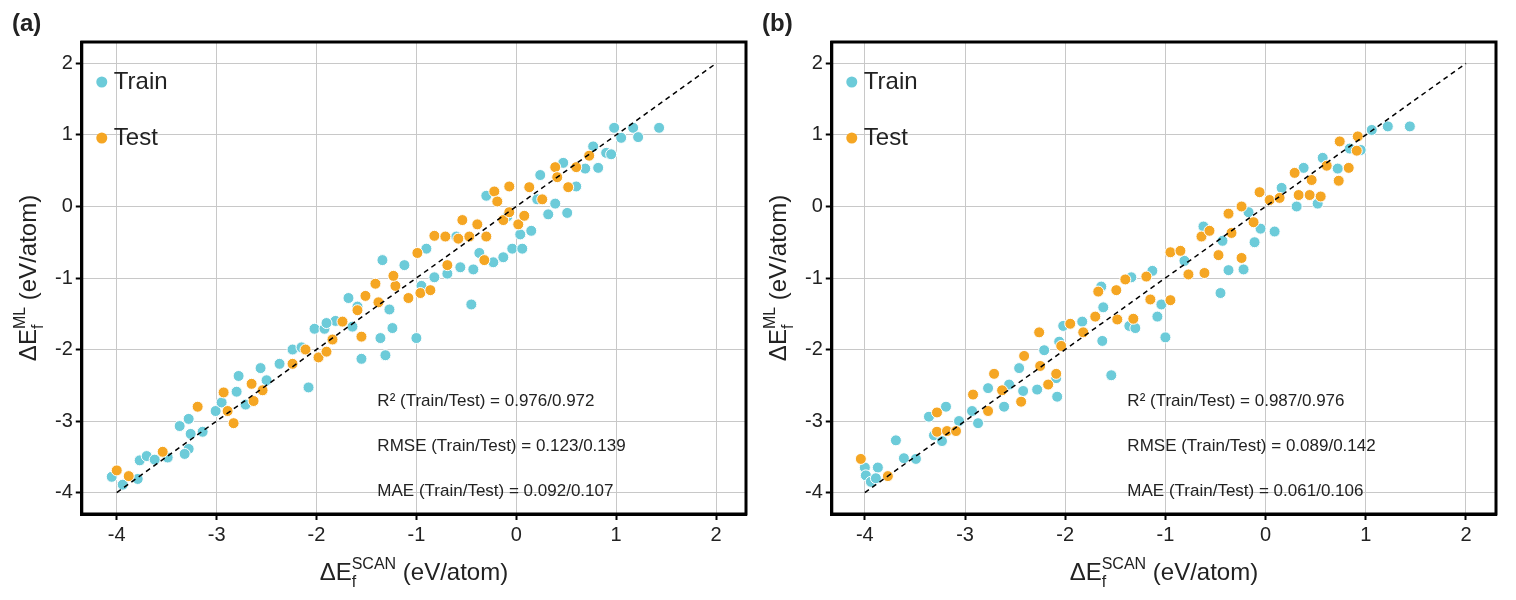 The width and height of the screenshot is (1516, 600). I want to click on y-tick-label: -3, so click(813, 419).